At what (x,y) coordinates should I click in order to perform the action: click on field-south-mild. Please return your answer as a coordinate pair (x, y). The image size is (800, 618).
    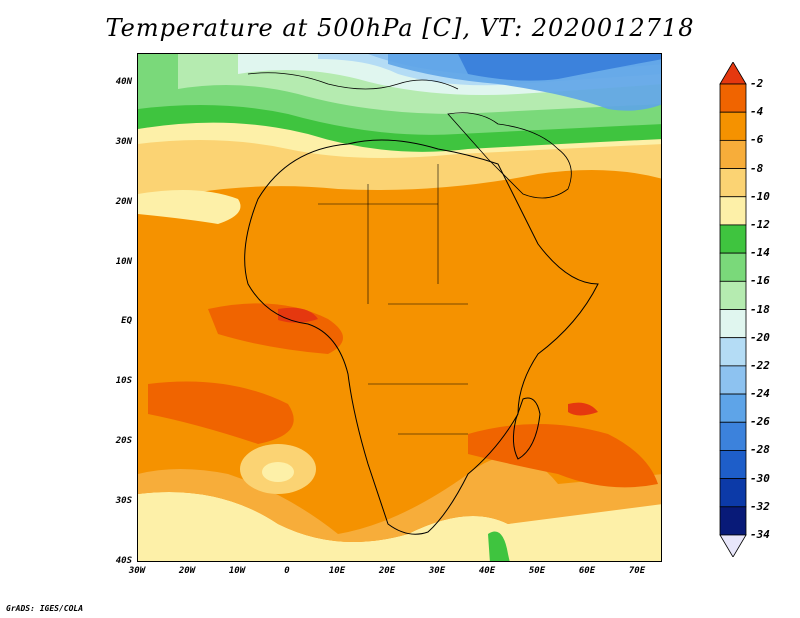
    Looking at the image, I should click on (399, 499).